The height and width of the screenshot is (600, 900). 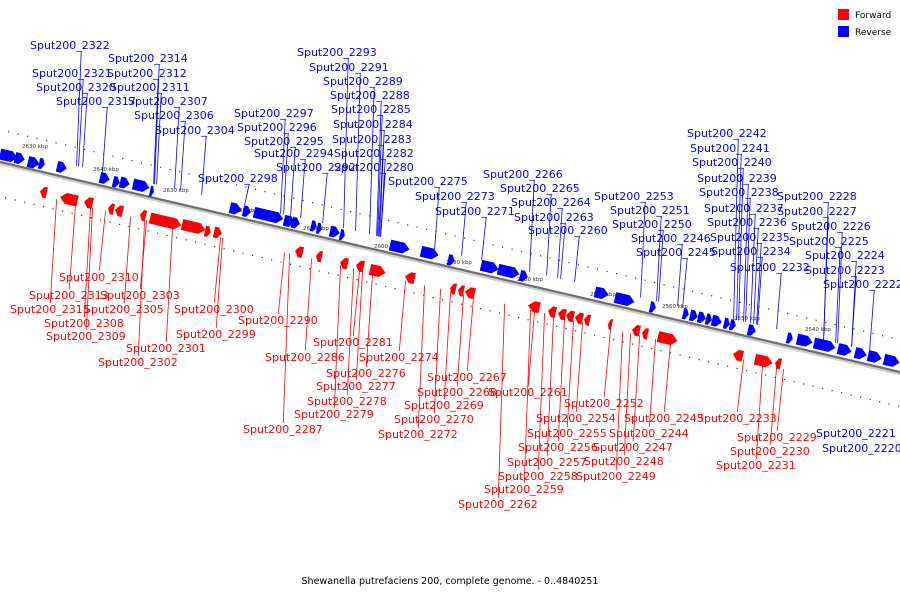 I want to click on reverse-gene-label: Sput200_2232, so click(x=770, y=267).